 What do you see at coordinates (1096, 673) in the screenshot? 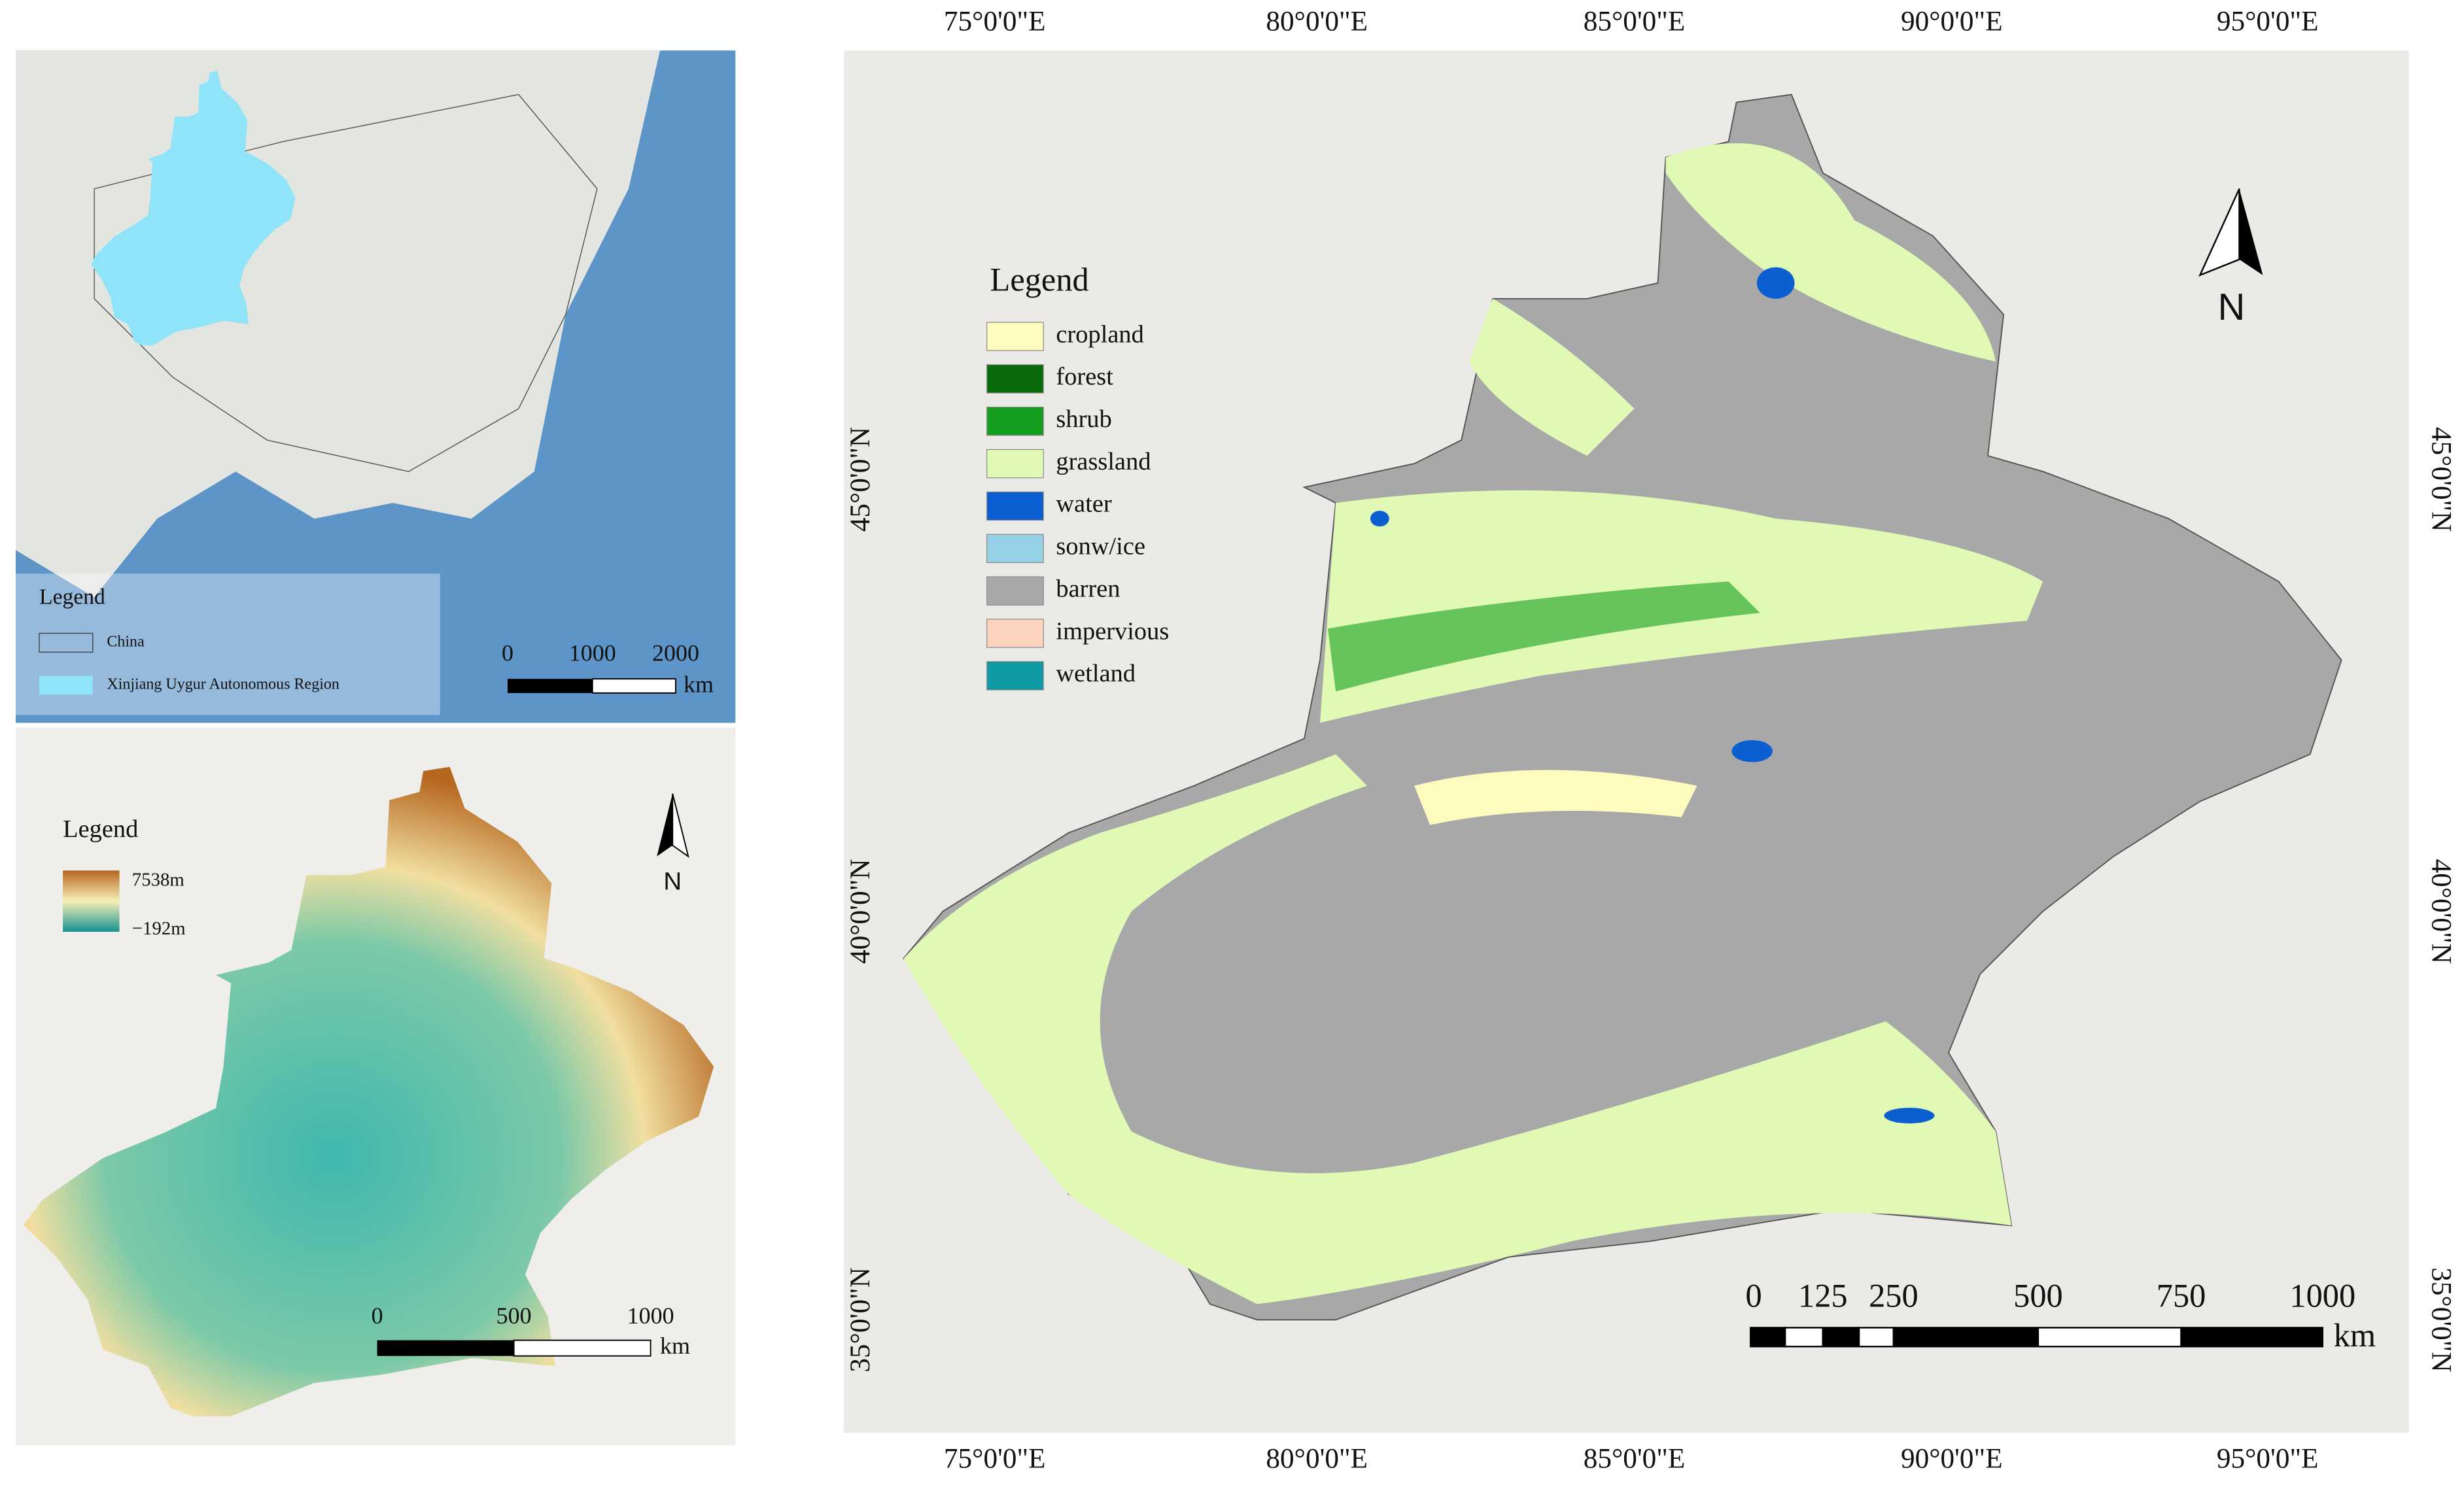
I see `legend-label: wetland` at bounding box center [1096, 673].